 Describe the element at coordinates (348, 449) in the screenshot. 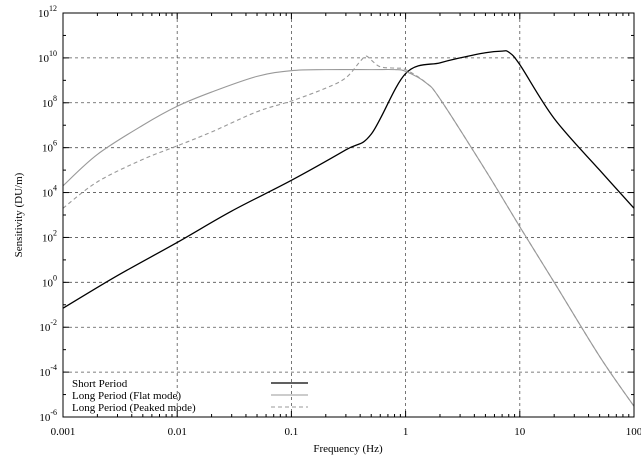

I see `x-axis-title: Frequency (Hz)` at that location.